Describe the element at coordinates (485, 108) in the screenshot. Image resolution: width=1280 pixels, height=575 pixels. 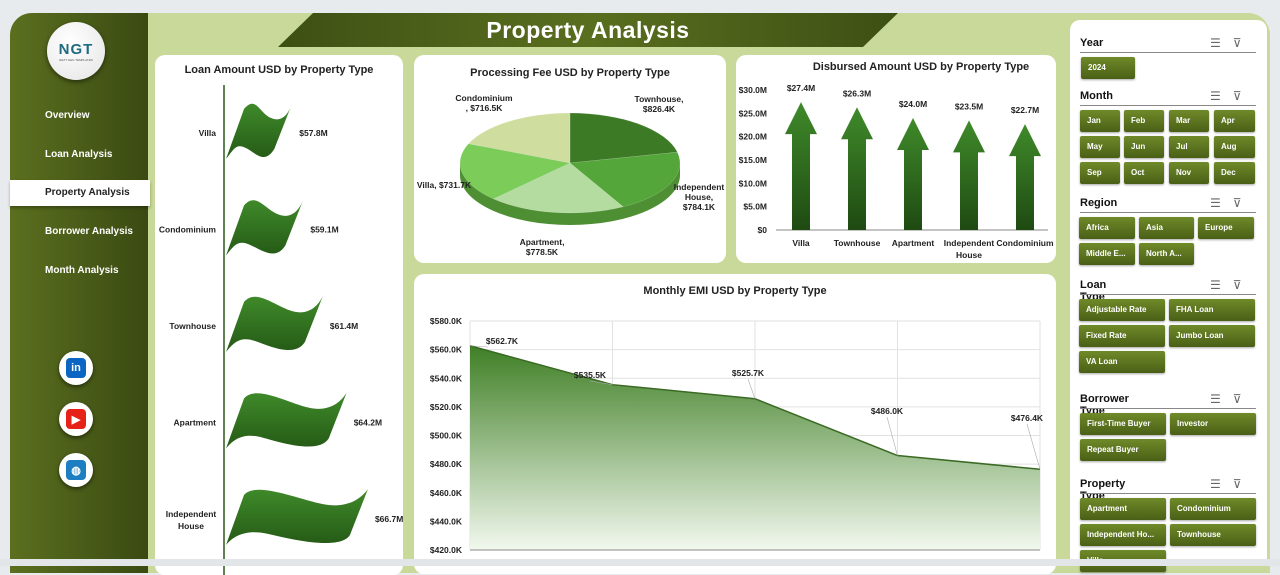
I see `data-label: , $716.5K` at that location.